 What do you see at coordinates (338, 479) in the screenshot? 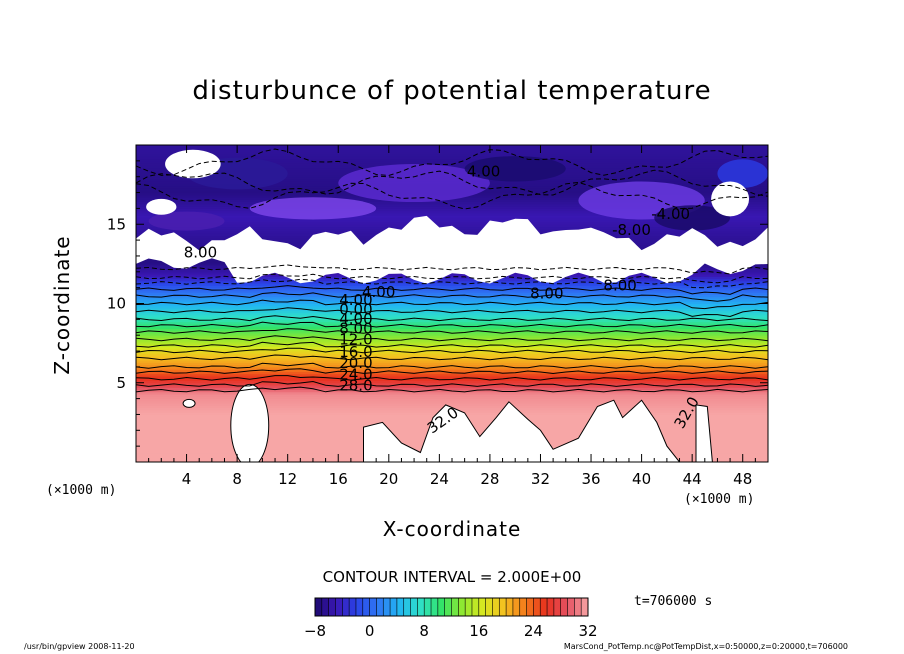
I see `x-tick-label: 16` at bounding box center [338, 479].